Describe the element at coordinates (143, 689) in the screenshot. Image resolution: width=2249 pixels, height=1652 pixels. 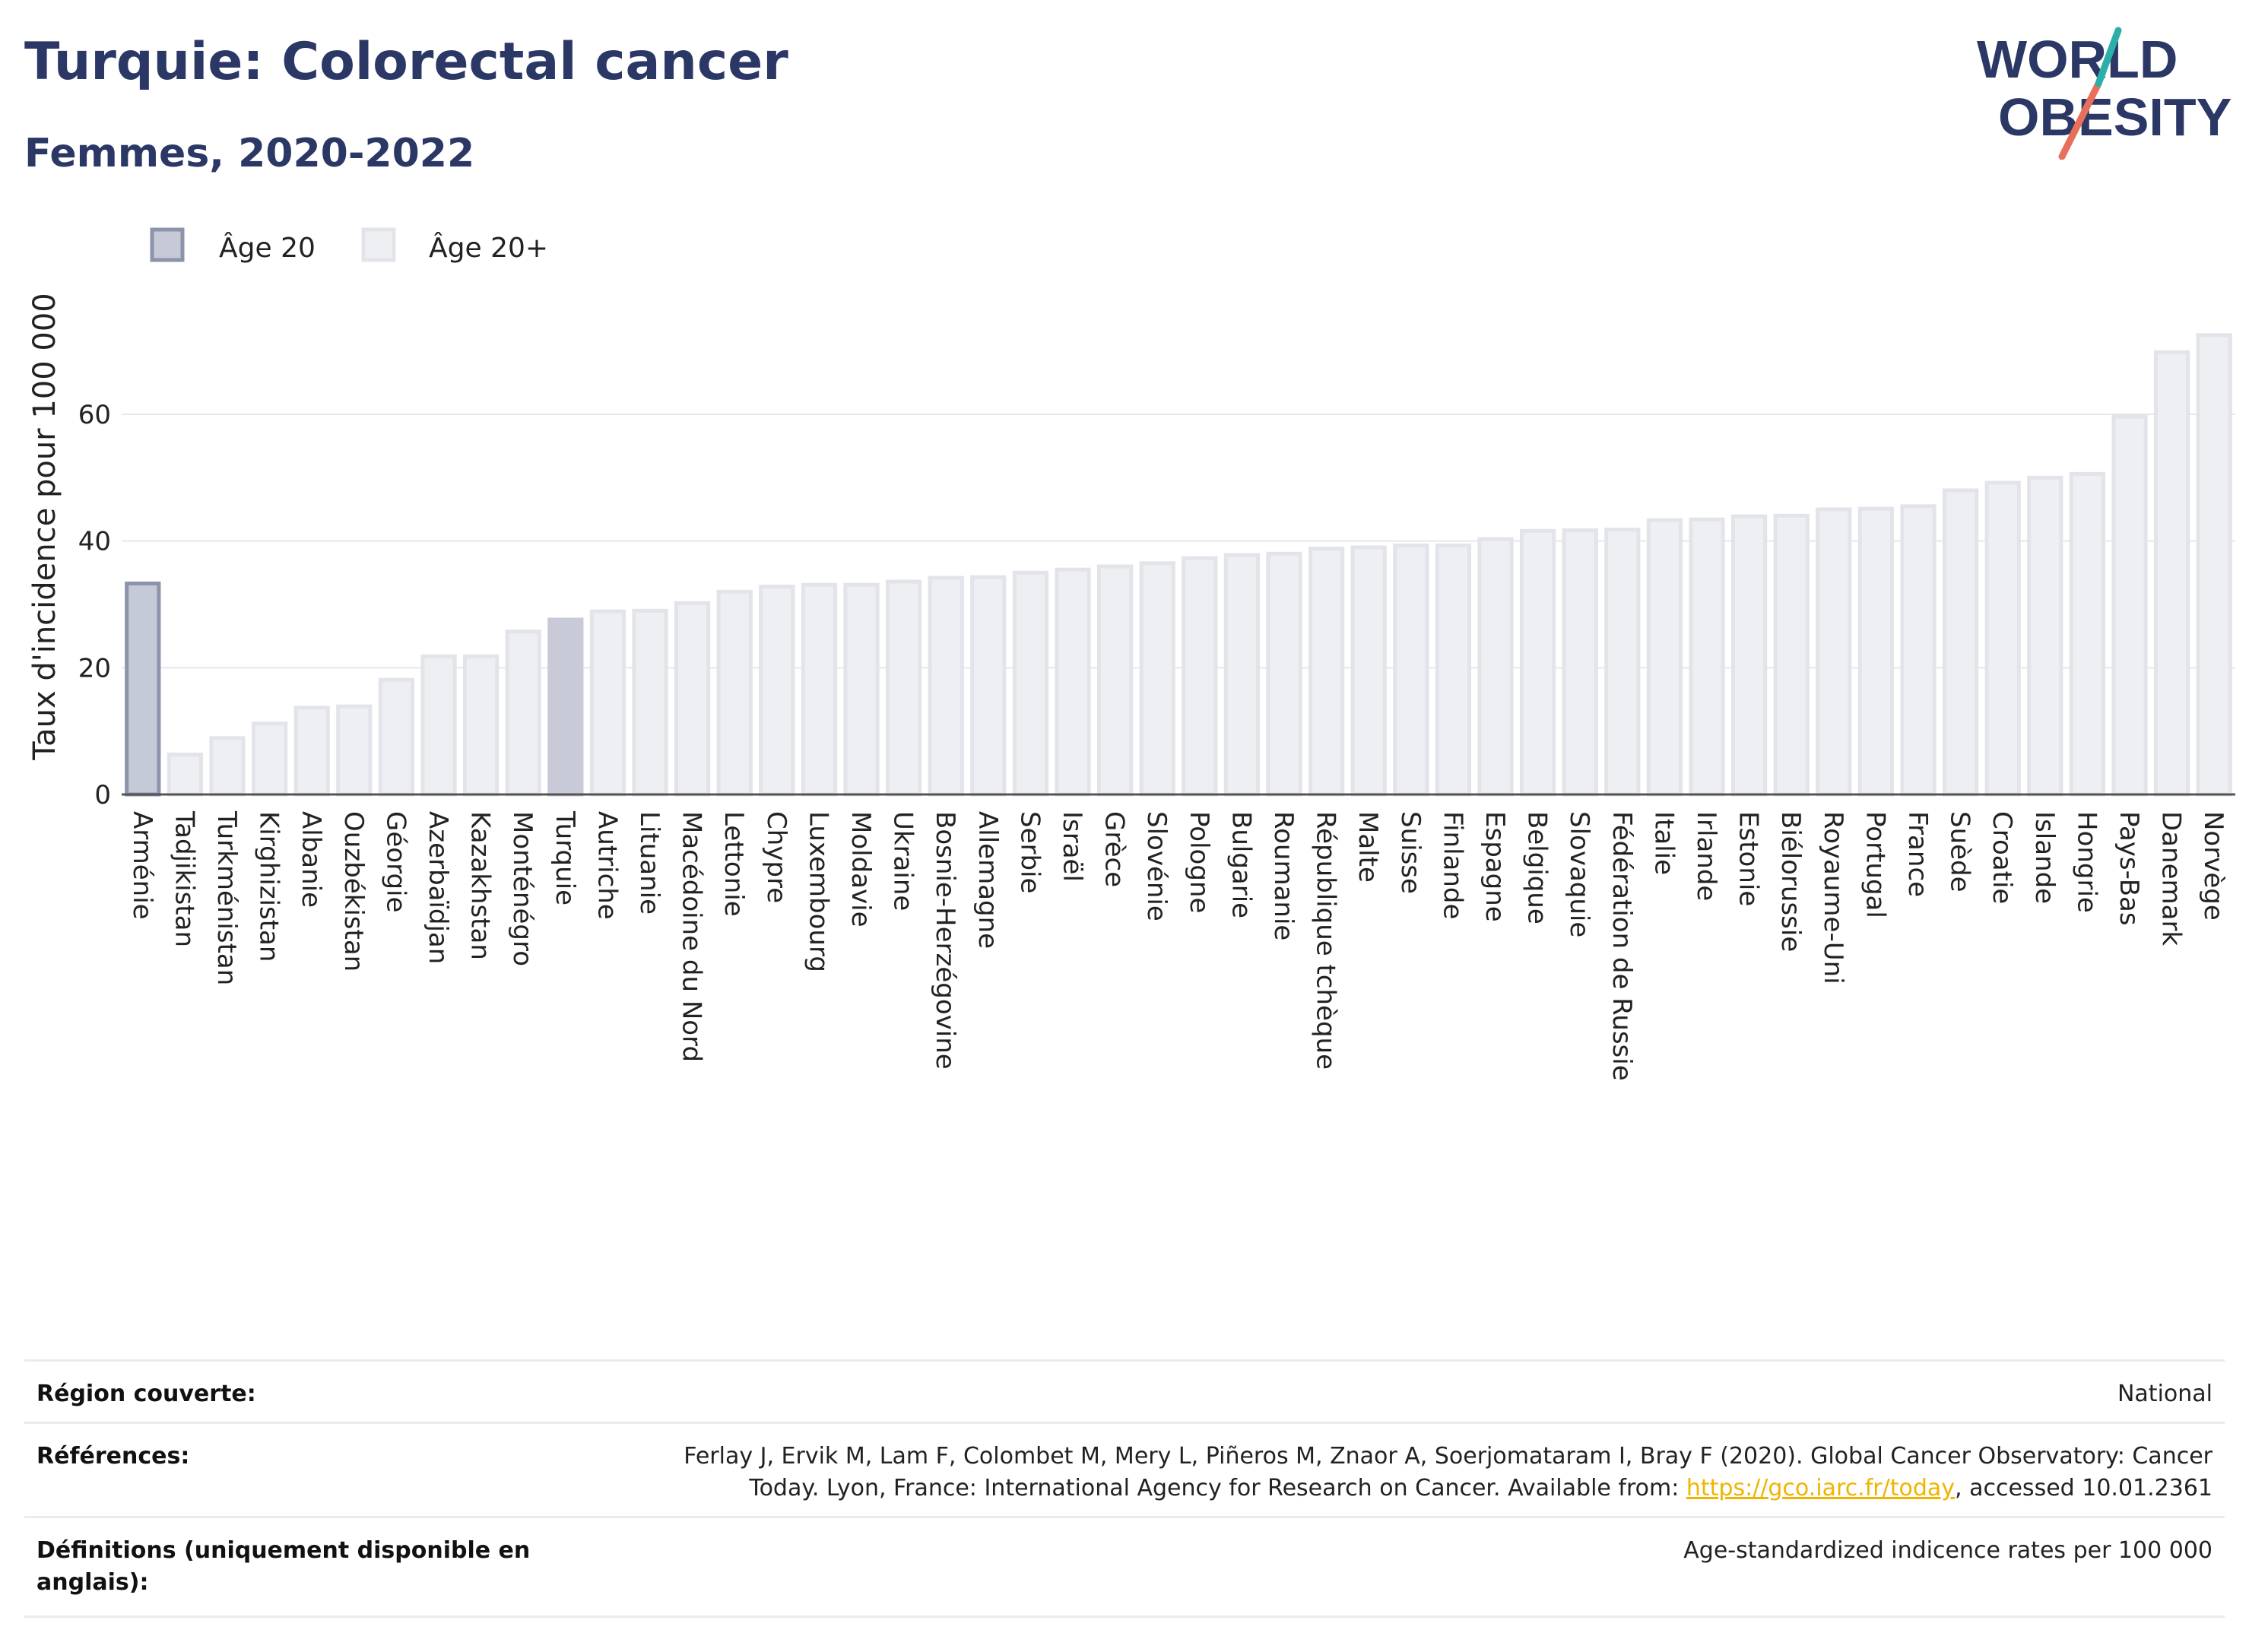
I see `bar-age20` at that location.